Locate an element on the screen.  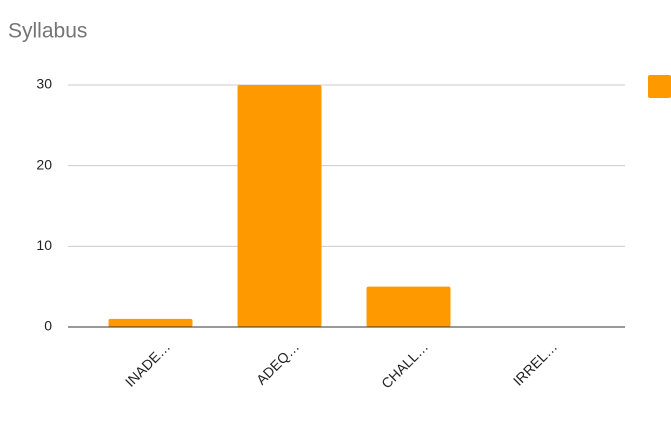
y-tick-label: 0 is located at coordinates (48, 326).